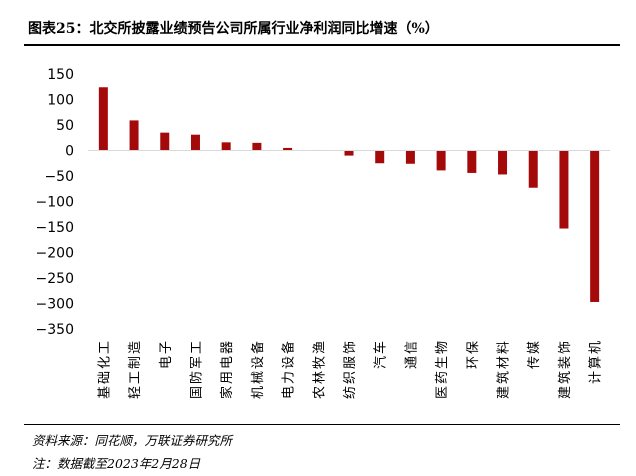 The image size is (636, 476). What do you see at coordinates (132, 440) in the screenshot?
I see `source-note: 资料来源：同花顺，万联证券研究所` at bounding box center [132, 440].